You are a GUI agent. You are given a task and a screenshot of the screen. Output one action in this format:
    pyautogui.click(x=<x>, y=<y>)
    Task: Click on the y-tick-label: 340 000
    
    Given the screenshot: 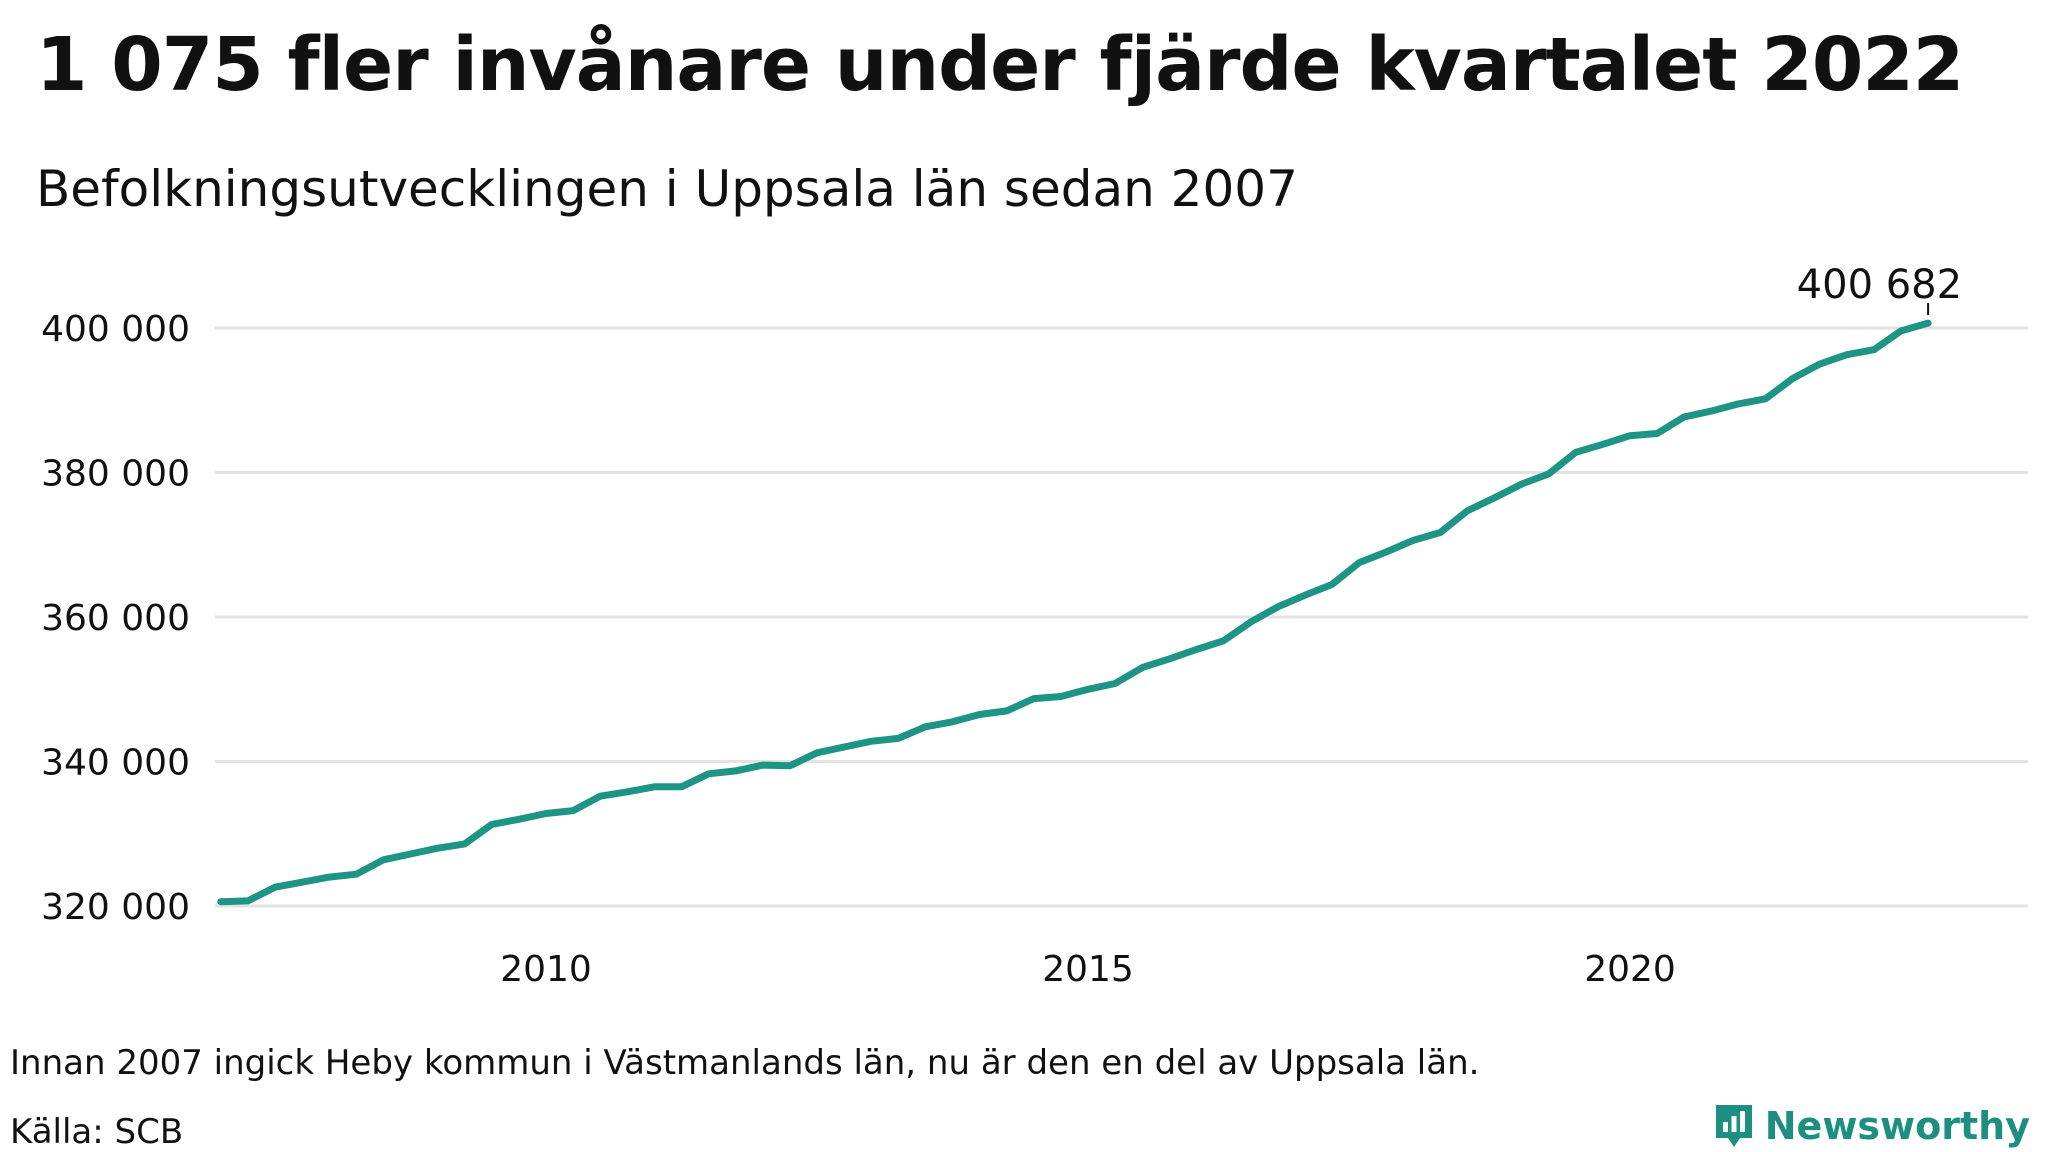 What is the action you would take?
    pyautogui.click(x=115, y=763)
    